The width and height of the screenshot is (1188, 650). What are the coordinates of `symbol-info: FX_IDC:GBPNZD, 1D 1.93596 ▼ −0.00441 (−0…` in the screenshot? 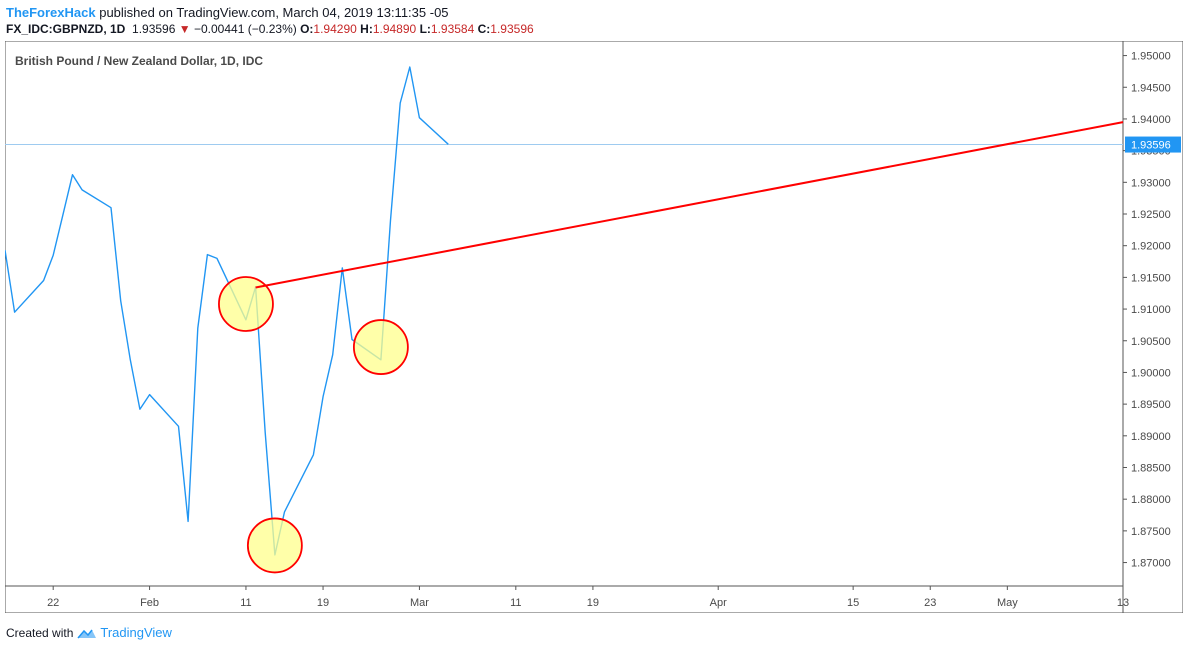 It's located at (270, 29).